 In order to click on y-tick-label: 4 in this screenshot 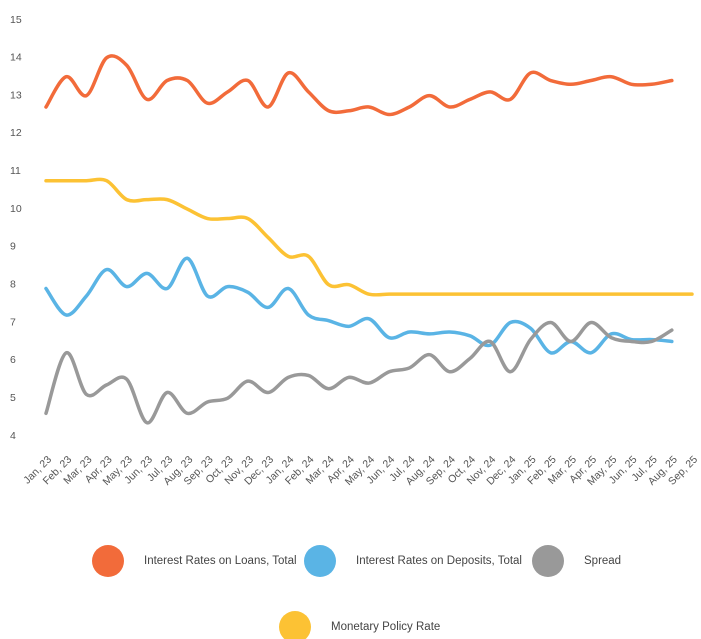, I will do `click(13, 436)`.